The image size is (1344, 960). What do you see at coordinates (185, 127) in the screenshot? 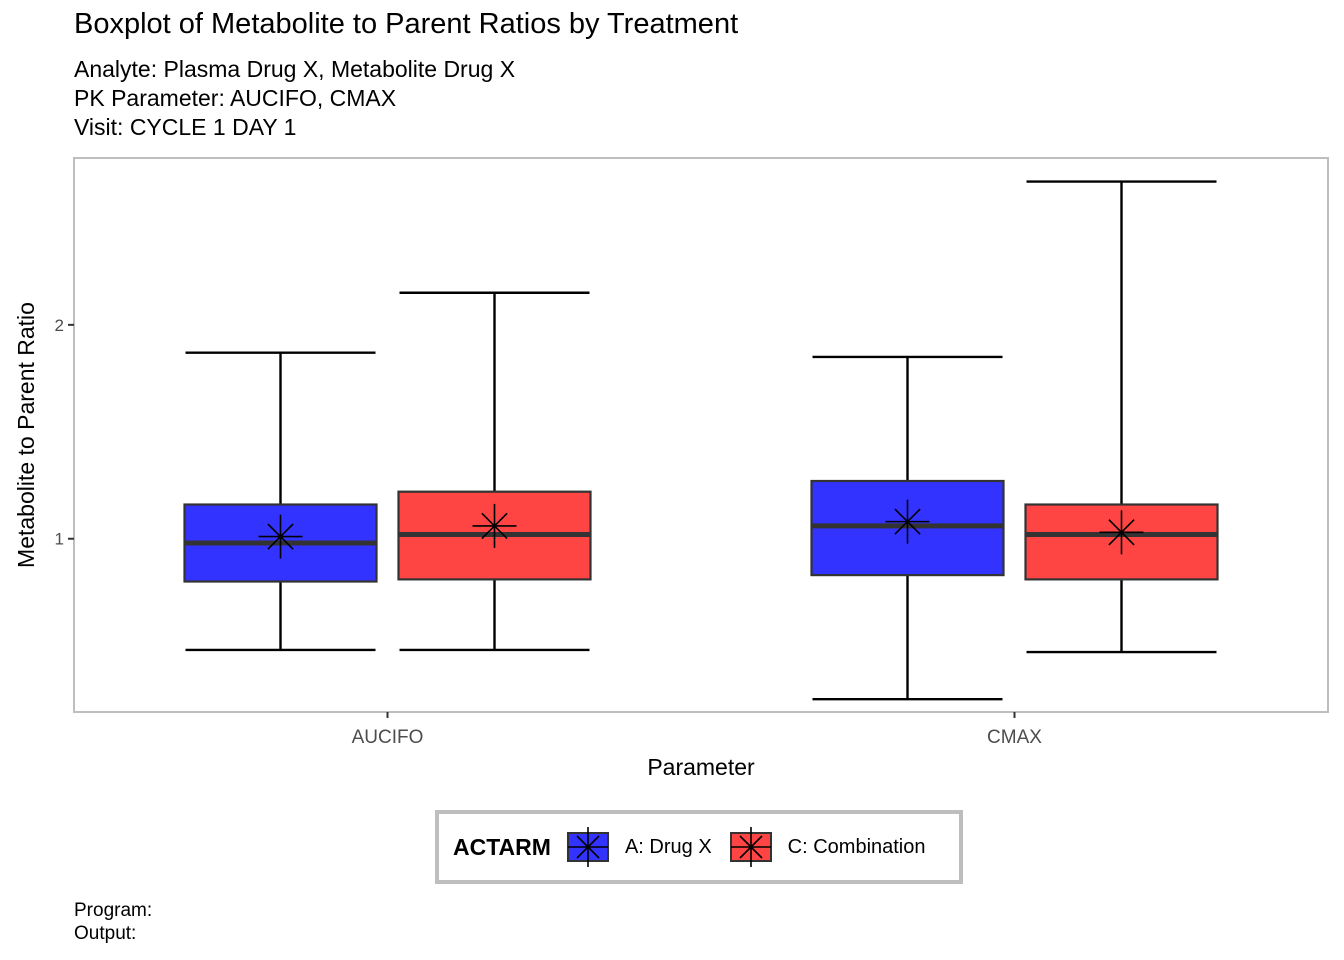
I see `subtitle-visit: Visit: CYCLE 1 DAY 1` at bounding box center [185, 127].